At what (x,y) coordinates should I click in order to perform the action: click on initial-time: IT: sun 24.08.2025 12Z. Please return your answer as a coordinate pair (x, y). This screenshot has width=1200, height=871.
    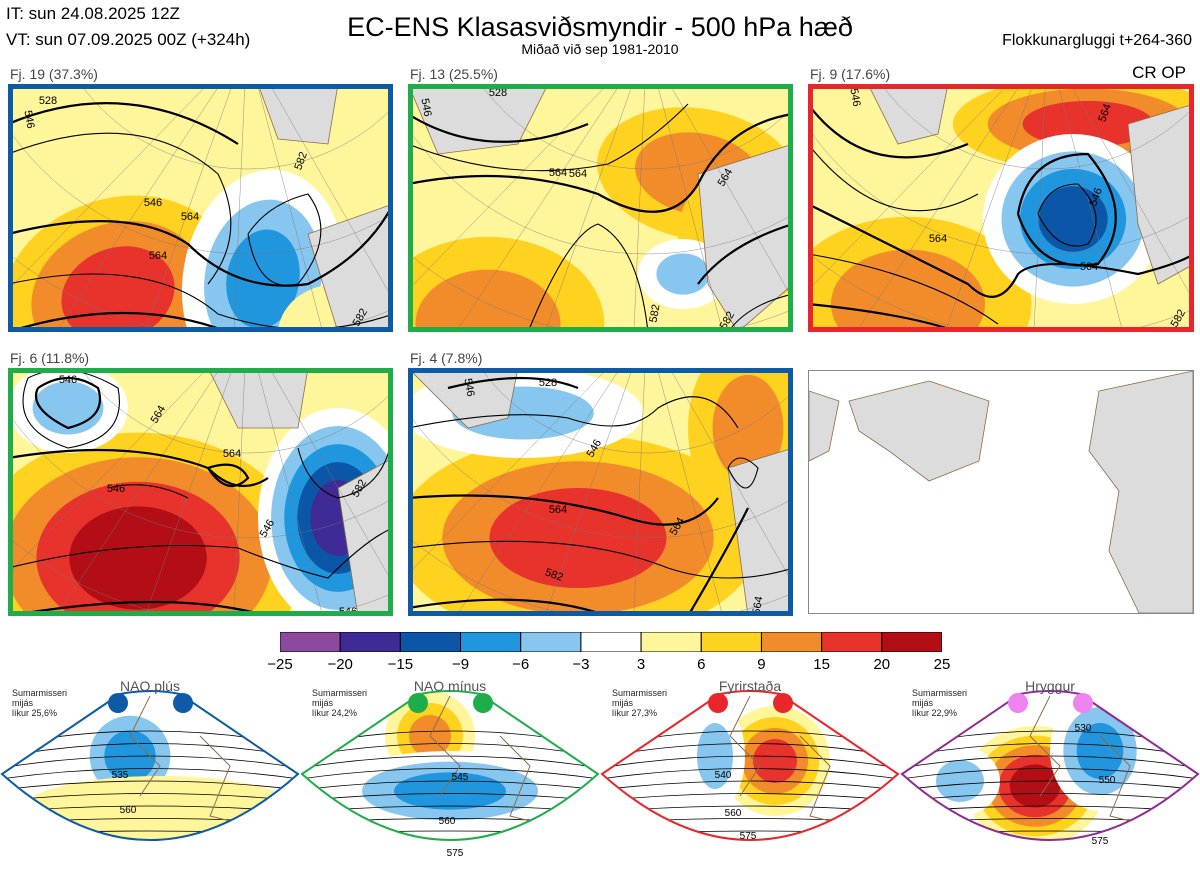
    Looking at the image, I should click on (93, 13).